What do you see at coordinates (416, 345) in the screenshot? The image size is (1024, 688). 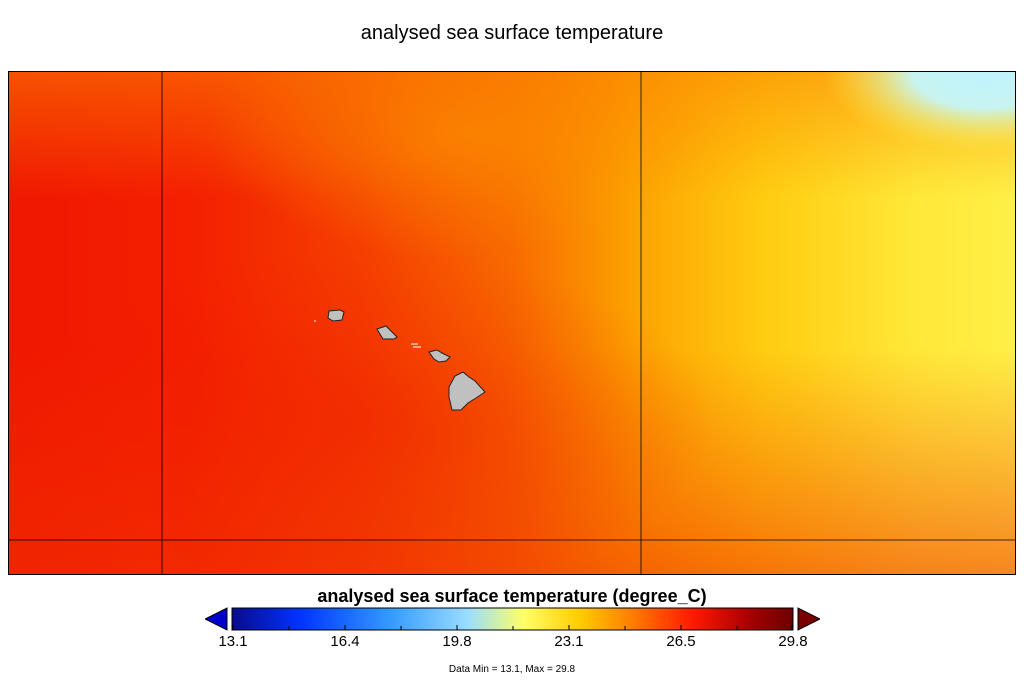 I see `molokai-island` at bounding box center [416, 345].